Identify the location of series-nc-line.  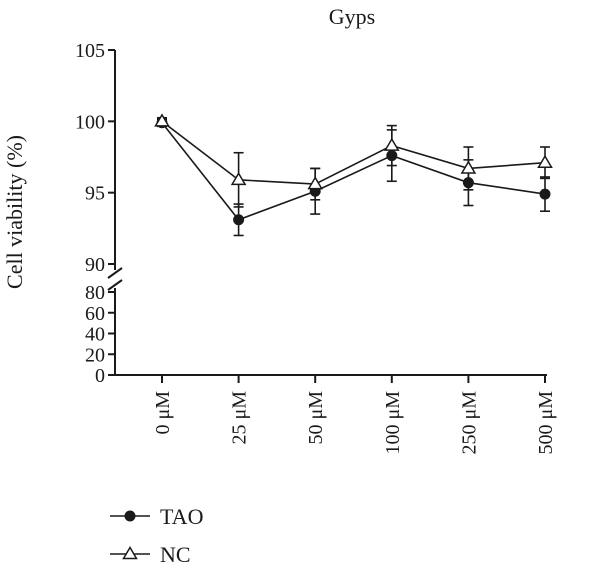
(353, 152).